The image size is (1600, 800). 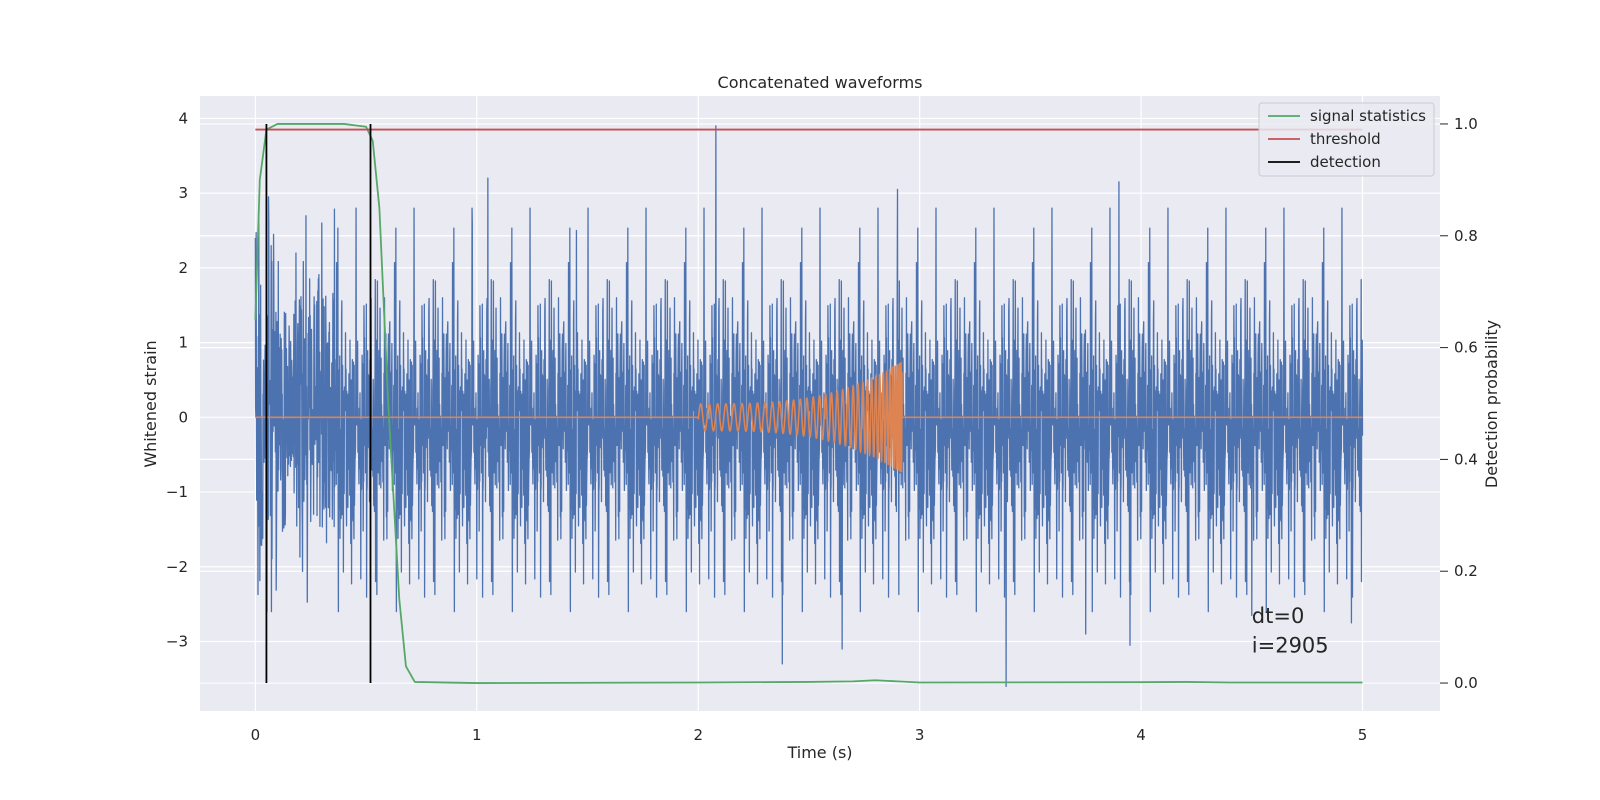 I want to click on chirp-series-line, so click(x=809, y=417).